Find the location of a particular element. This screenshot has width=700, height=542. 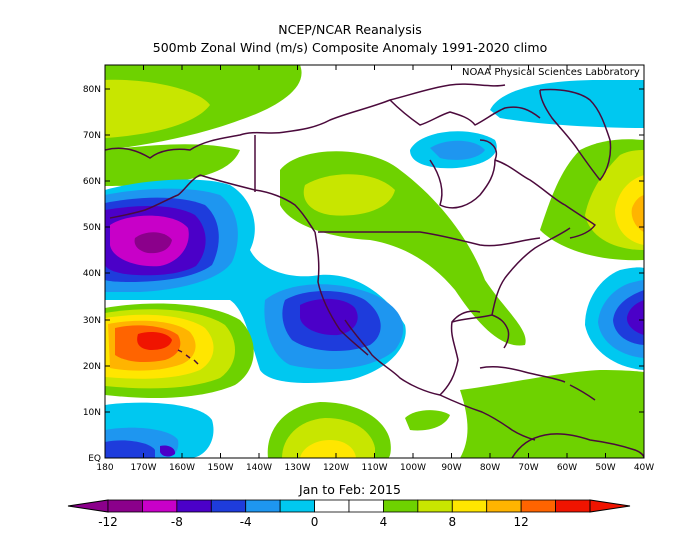

anomaly-zone-east-atlantic-negative-core is located at coordinates (635, 317).